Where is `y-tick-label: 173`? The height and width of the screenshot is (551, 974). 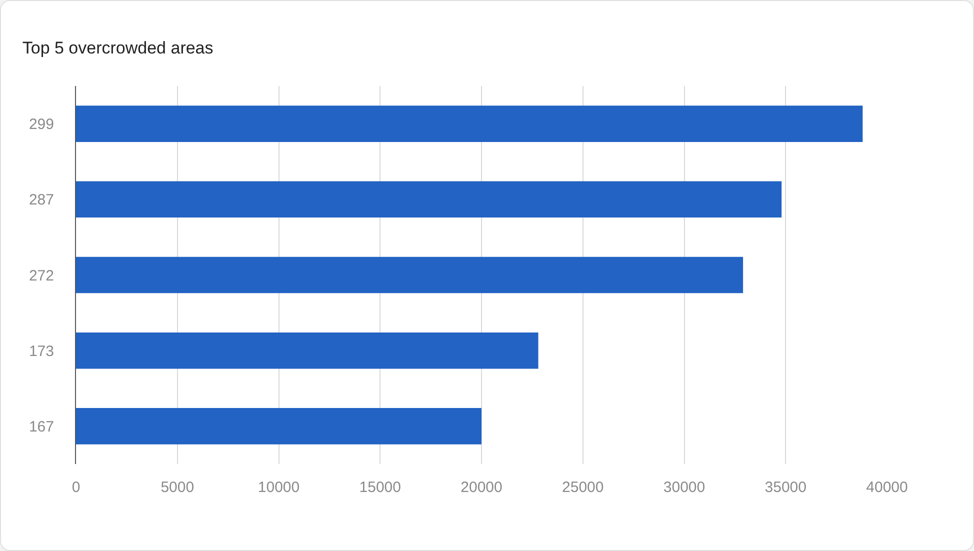
y-tick-label: 173 is located at coordinates (41, 351).